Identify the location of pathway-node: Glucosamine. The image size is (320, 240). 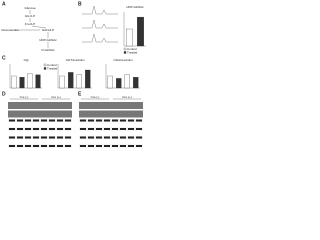
(10, 30).